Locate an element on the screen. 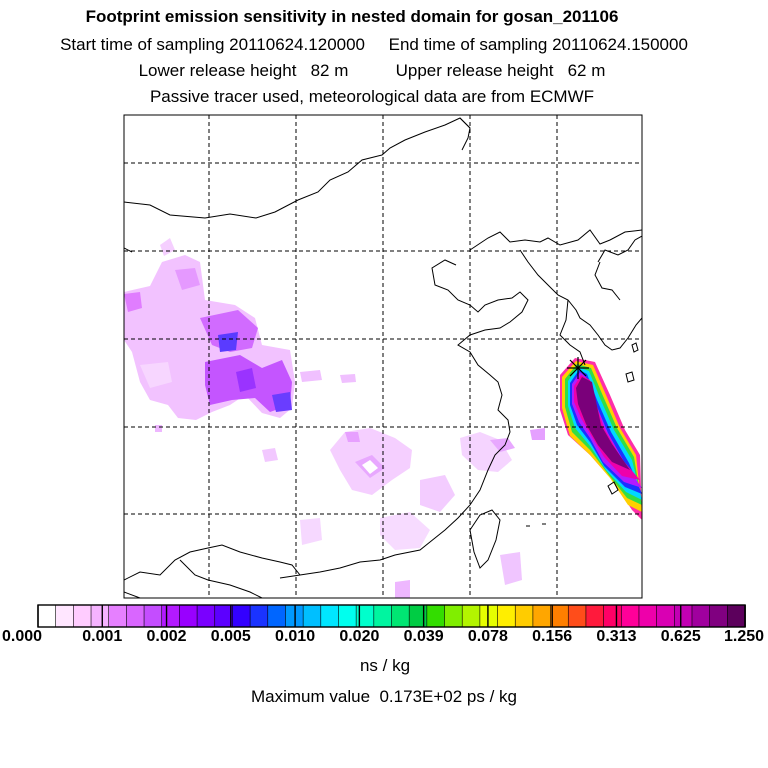 This screenshot has width=768, height=768. colorbar-label: 0.002 is located at coordinates (166, 636).